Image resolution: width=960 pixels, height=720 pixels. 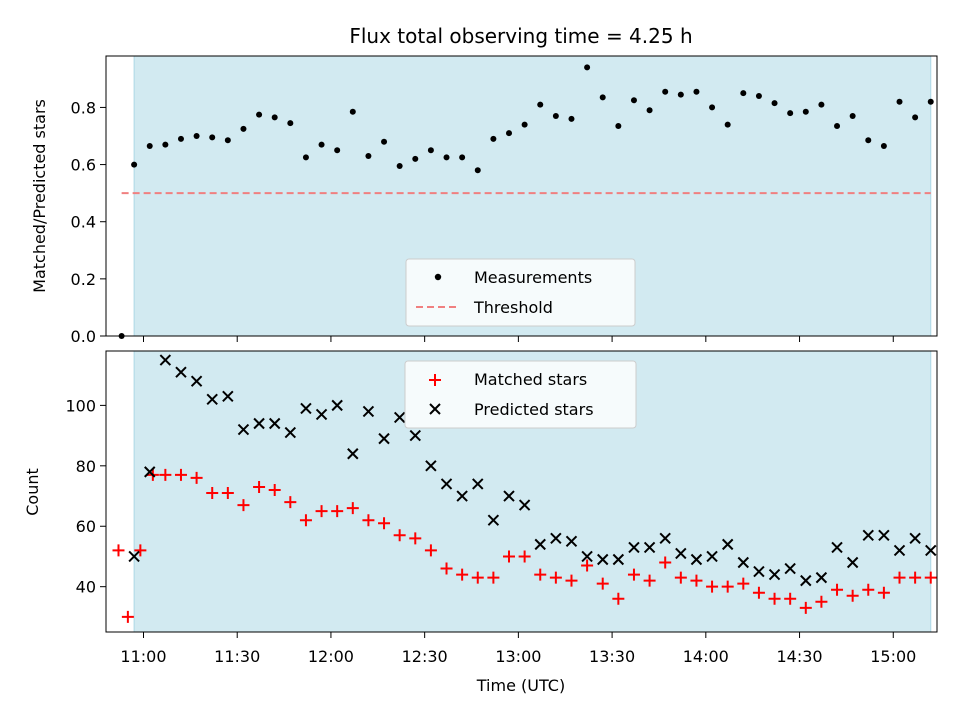 What do you see at coordinates (518, 339) in the screenshot?
I see `top-x-axis-ticks` at bounding box center [518, 339].